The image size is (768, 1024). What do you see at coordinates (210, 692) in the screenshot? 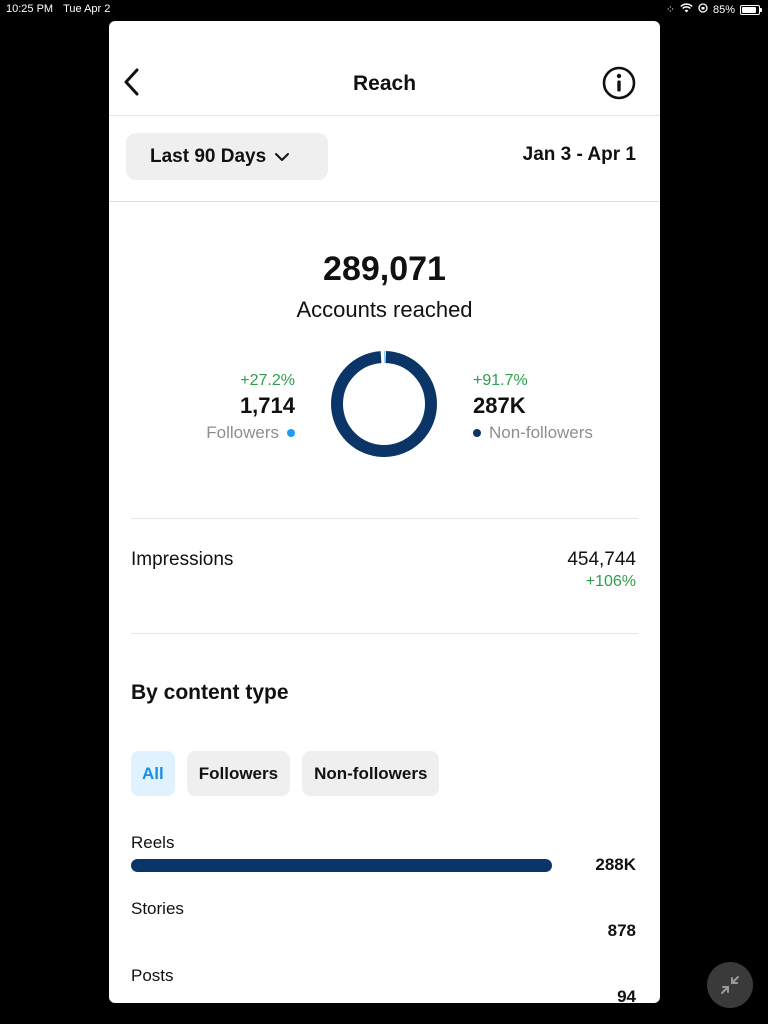
I see `section-title: By content type` at bounding box center [210, 692].